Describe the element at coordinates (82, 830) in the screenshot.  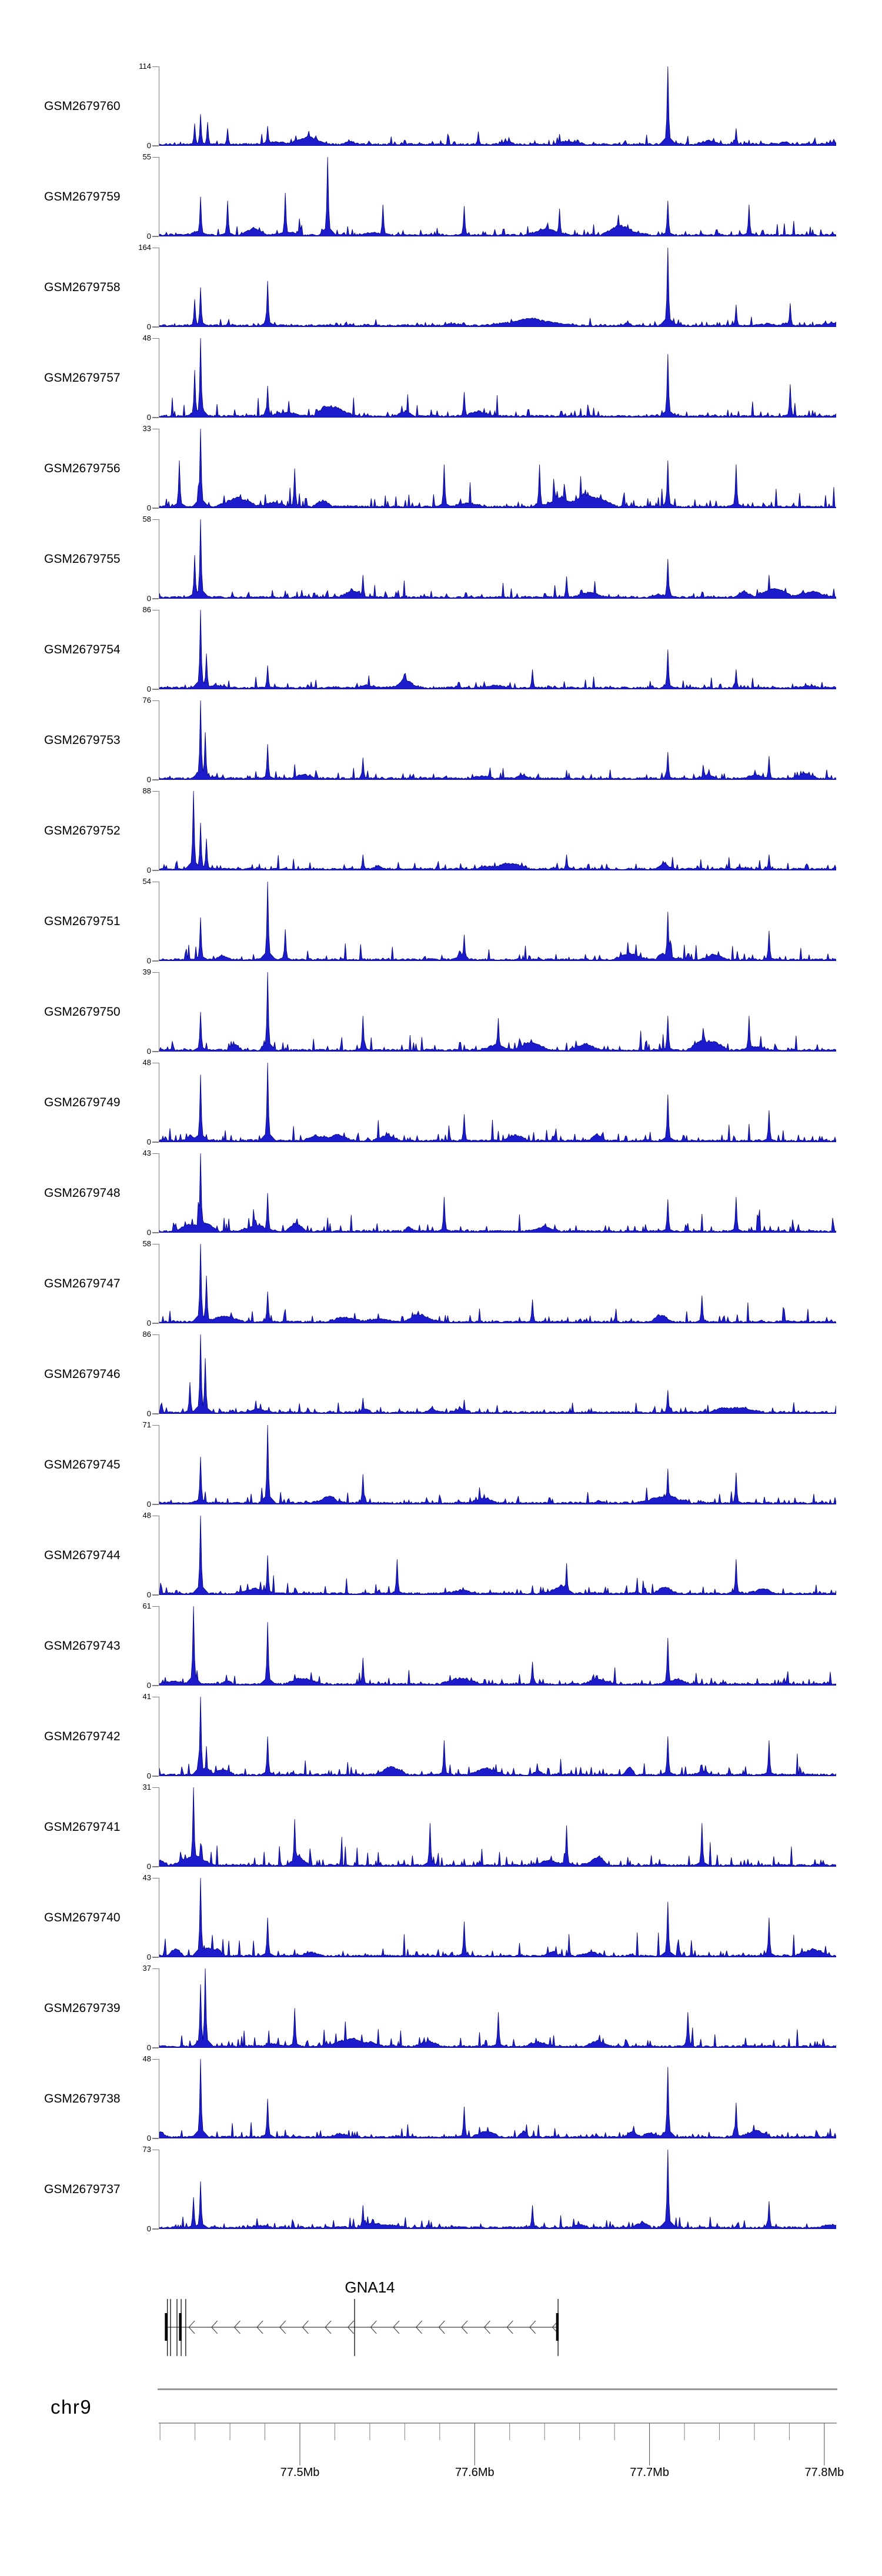
I see `sample-label: GSM2679752` at that location.